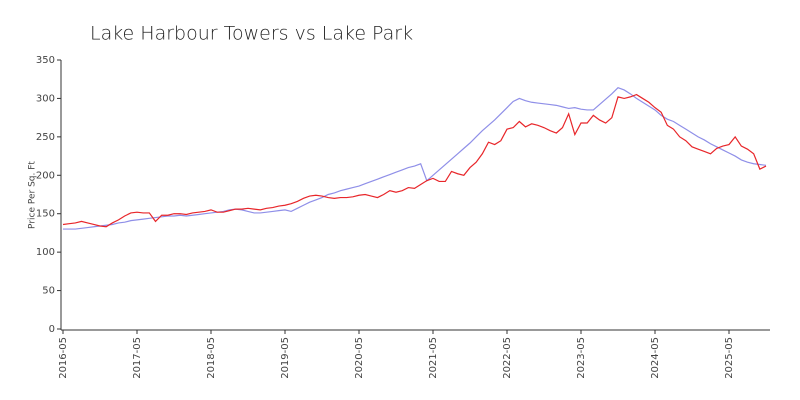 Image resolution: width=800 pixels, height=400 pixels. I want to click on x-tick-label: 2017-05, so click(137, 358).